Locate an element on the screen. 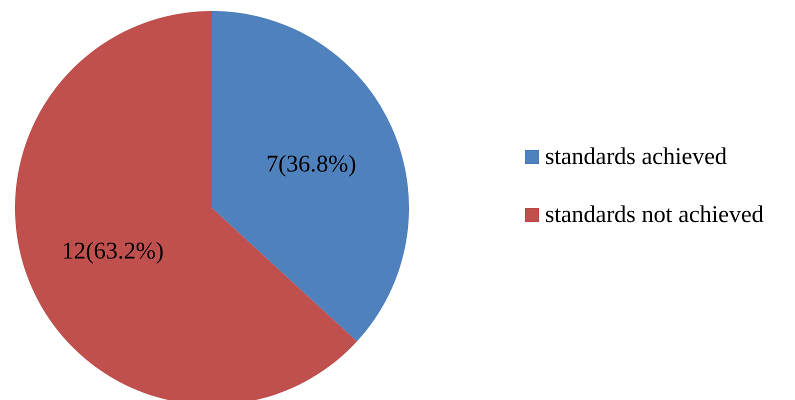 This screenshot has height=400, width=795. legend-label: standards achieved is located at coordinates (636, 157).